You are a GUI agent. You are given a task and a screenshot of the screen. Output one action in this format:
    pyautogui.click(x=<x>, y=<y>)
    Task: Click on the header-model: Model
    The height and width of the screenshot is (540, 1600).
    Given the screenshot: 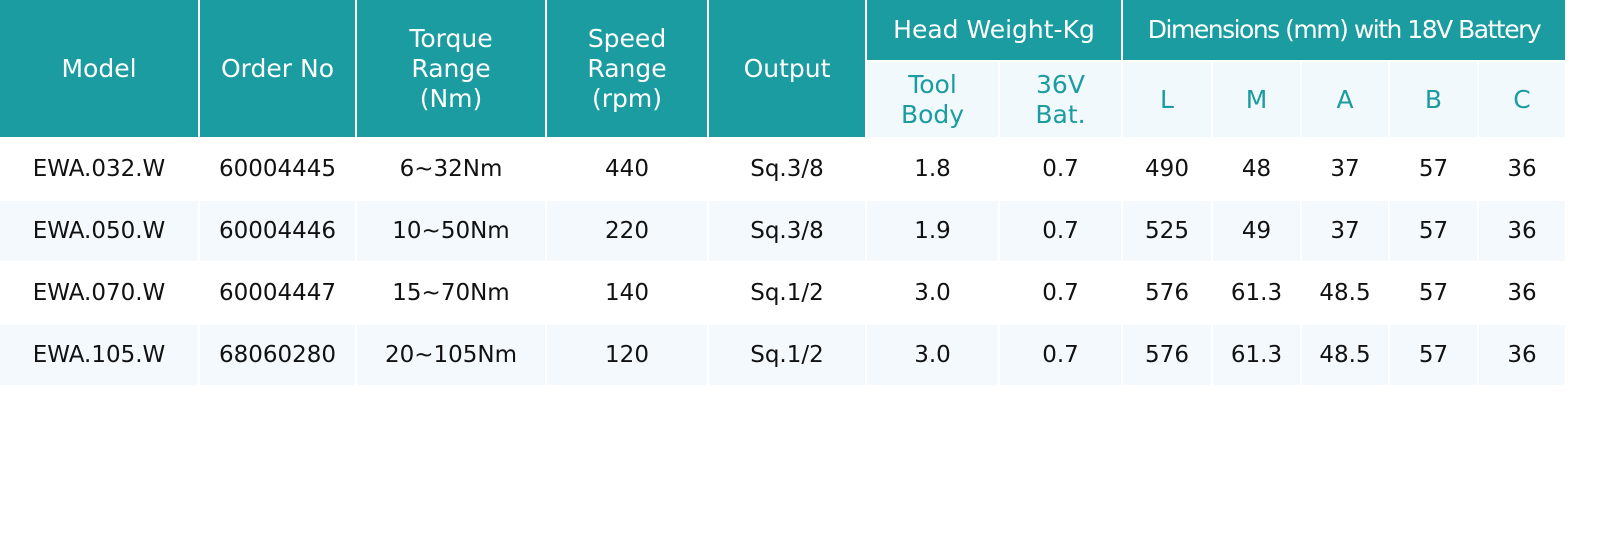 What is the action you would take?
    pyautogui.click(x=99, y=68)
    